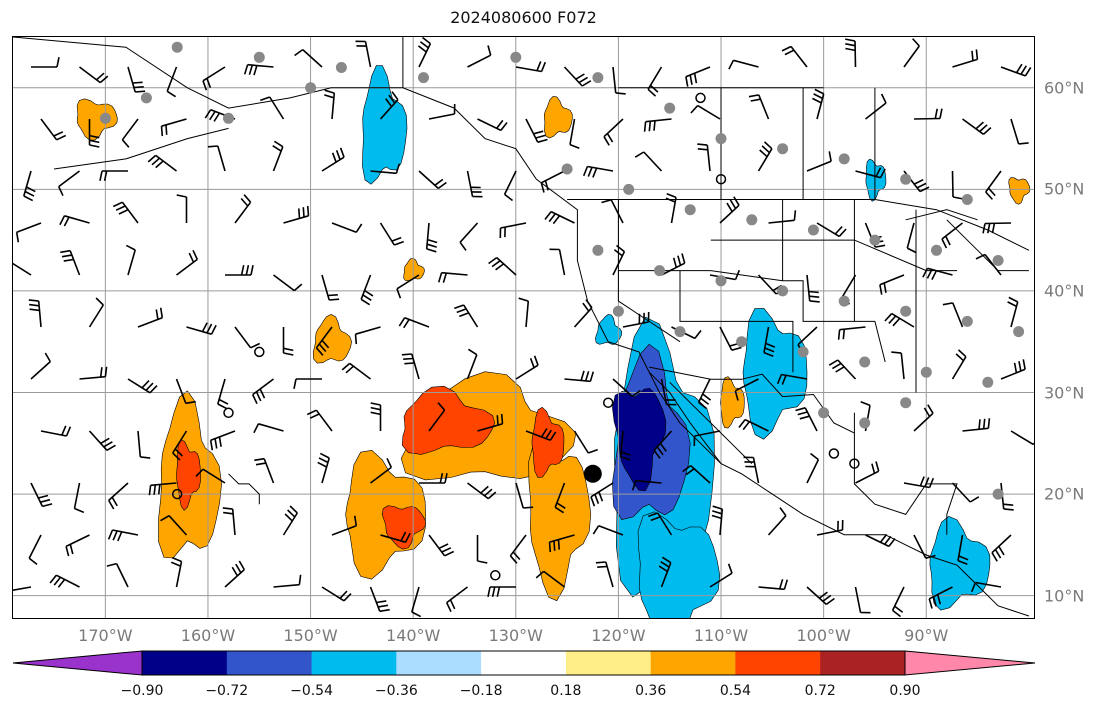  Describe the element at coordinates (685, 417) in the screenshot. I see `baja-coastline` at that location.